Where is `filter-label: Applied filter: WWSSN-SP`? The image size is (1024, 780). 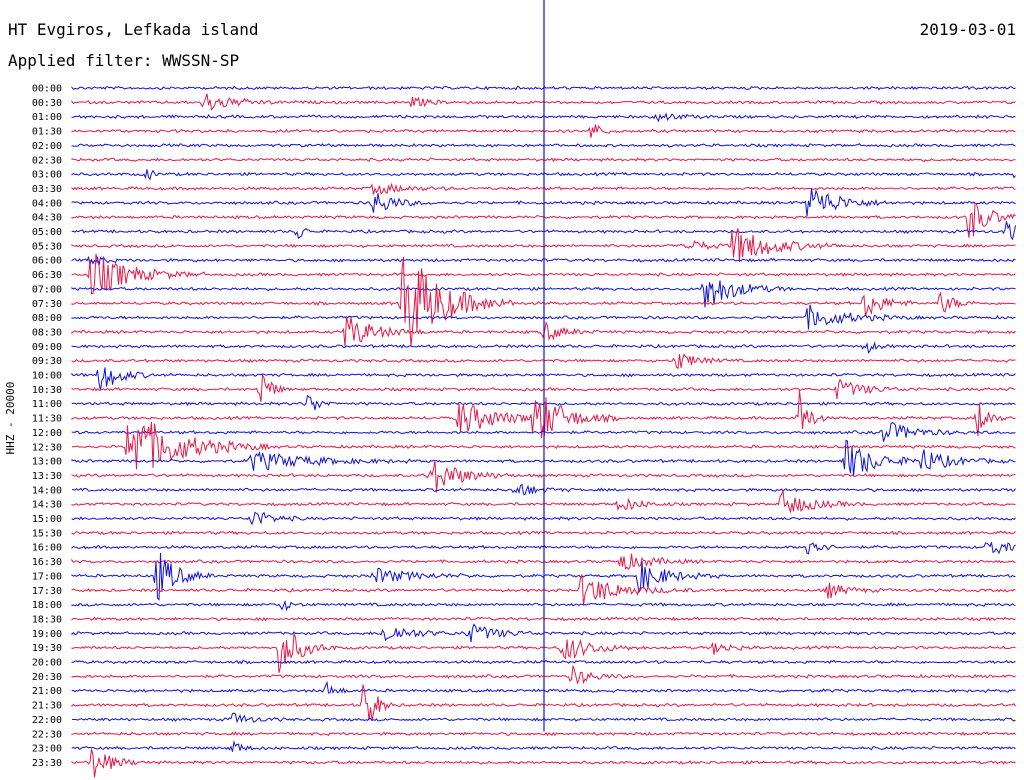 filter-label: Applied filter: WWSSN-SP is located at coordinates (124, 60).